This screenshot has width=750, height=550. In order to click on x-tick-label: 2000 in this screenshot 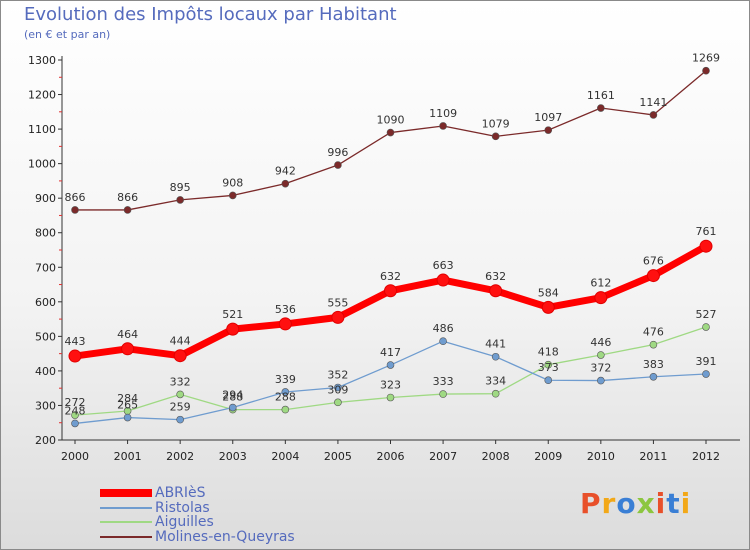, I will do `click(75, 456)`.